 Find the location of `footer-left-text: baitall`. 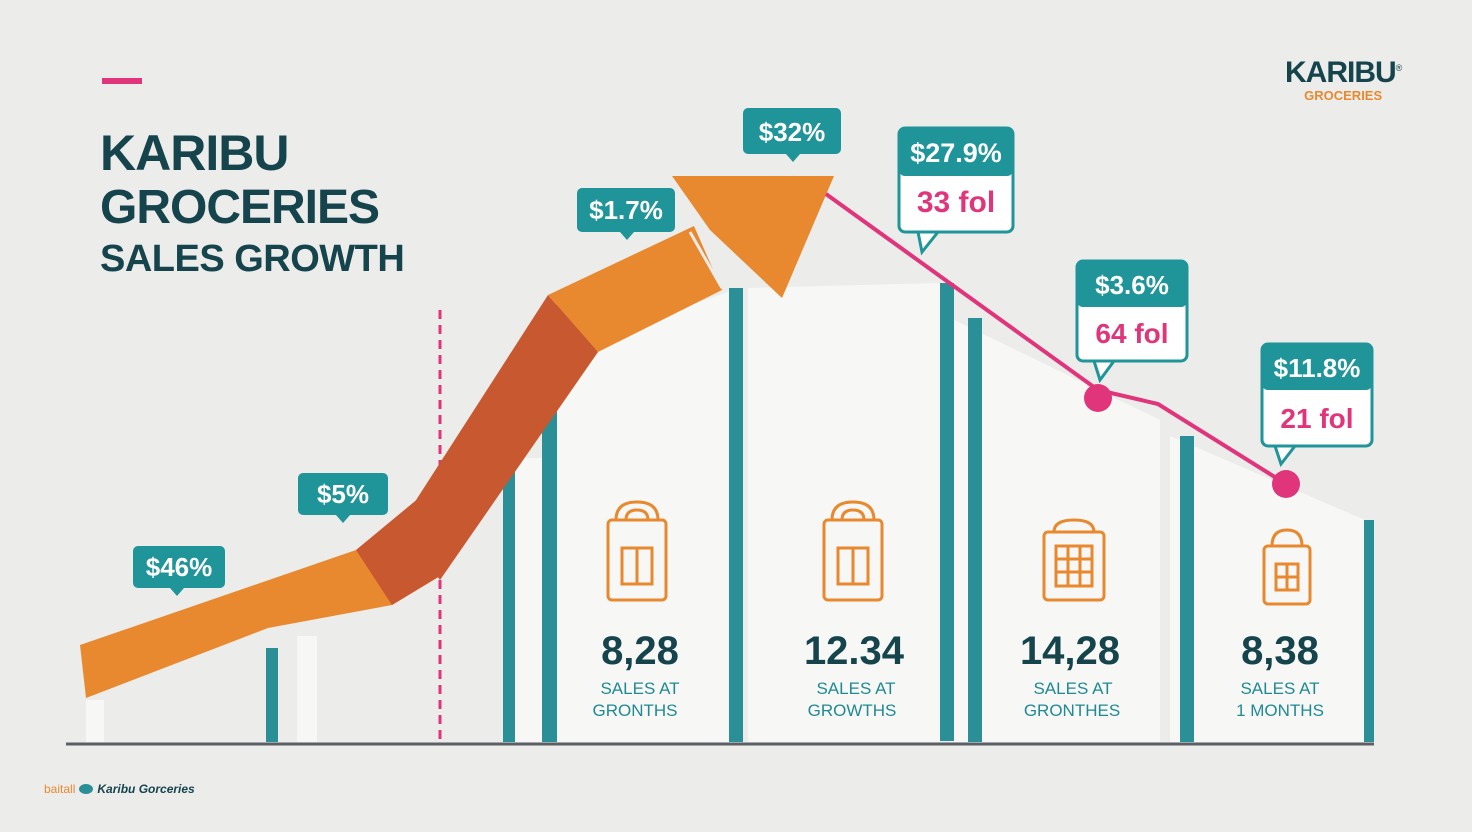

footer-left-text: baitall is located at coordinates (60, 789).